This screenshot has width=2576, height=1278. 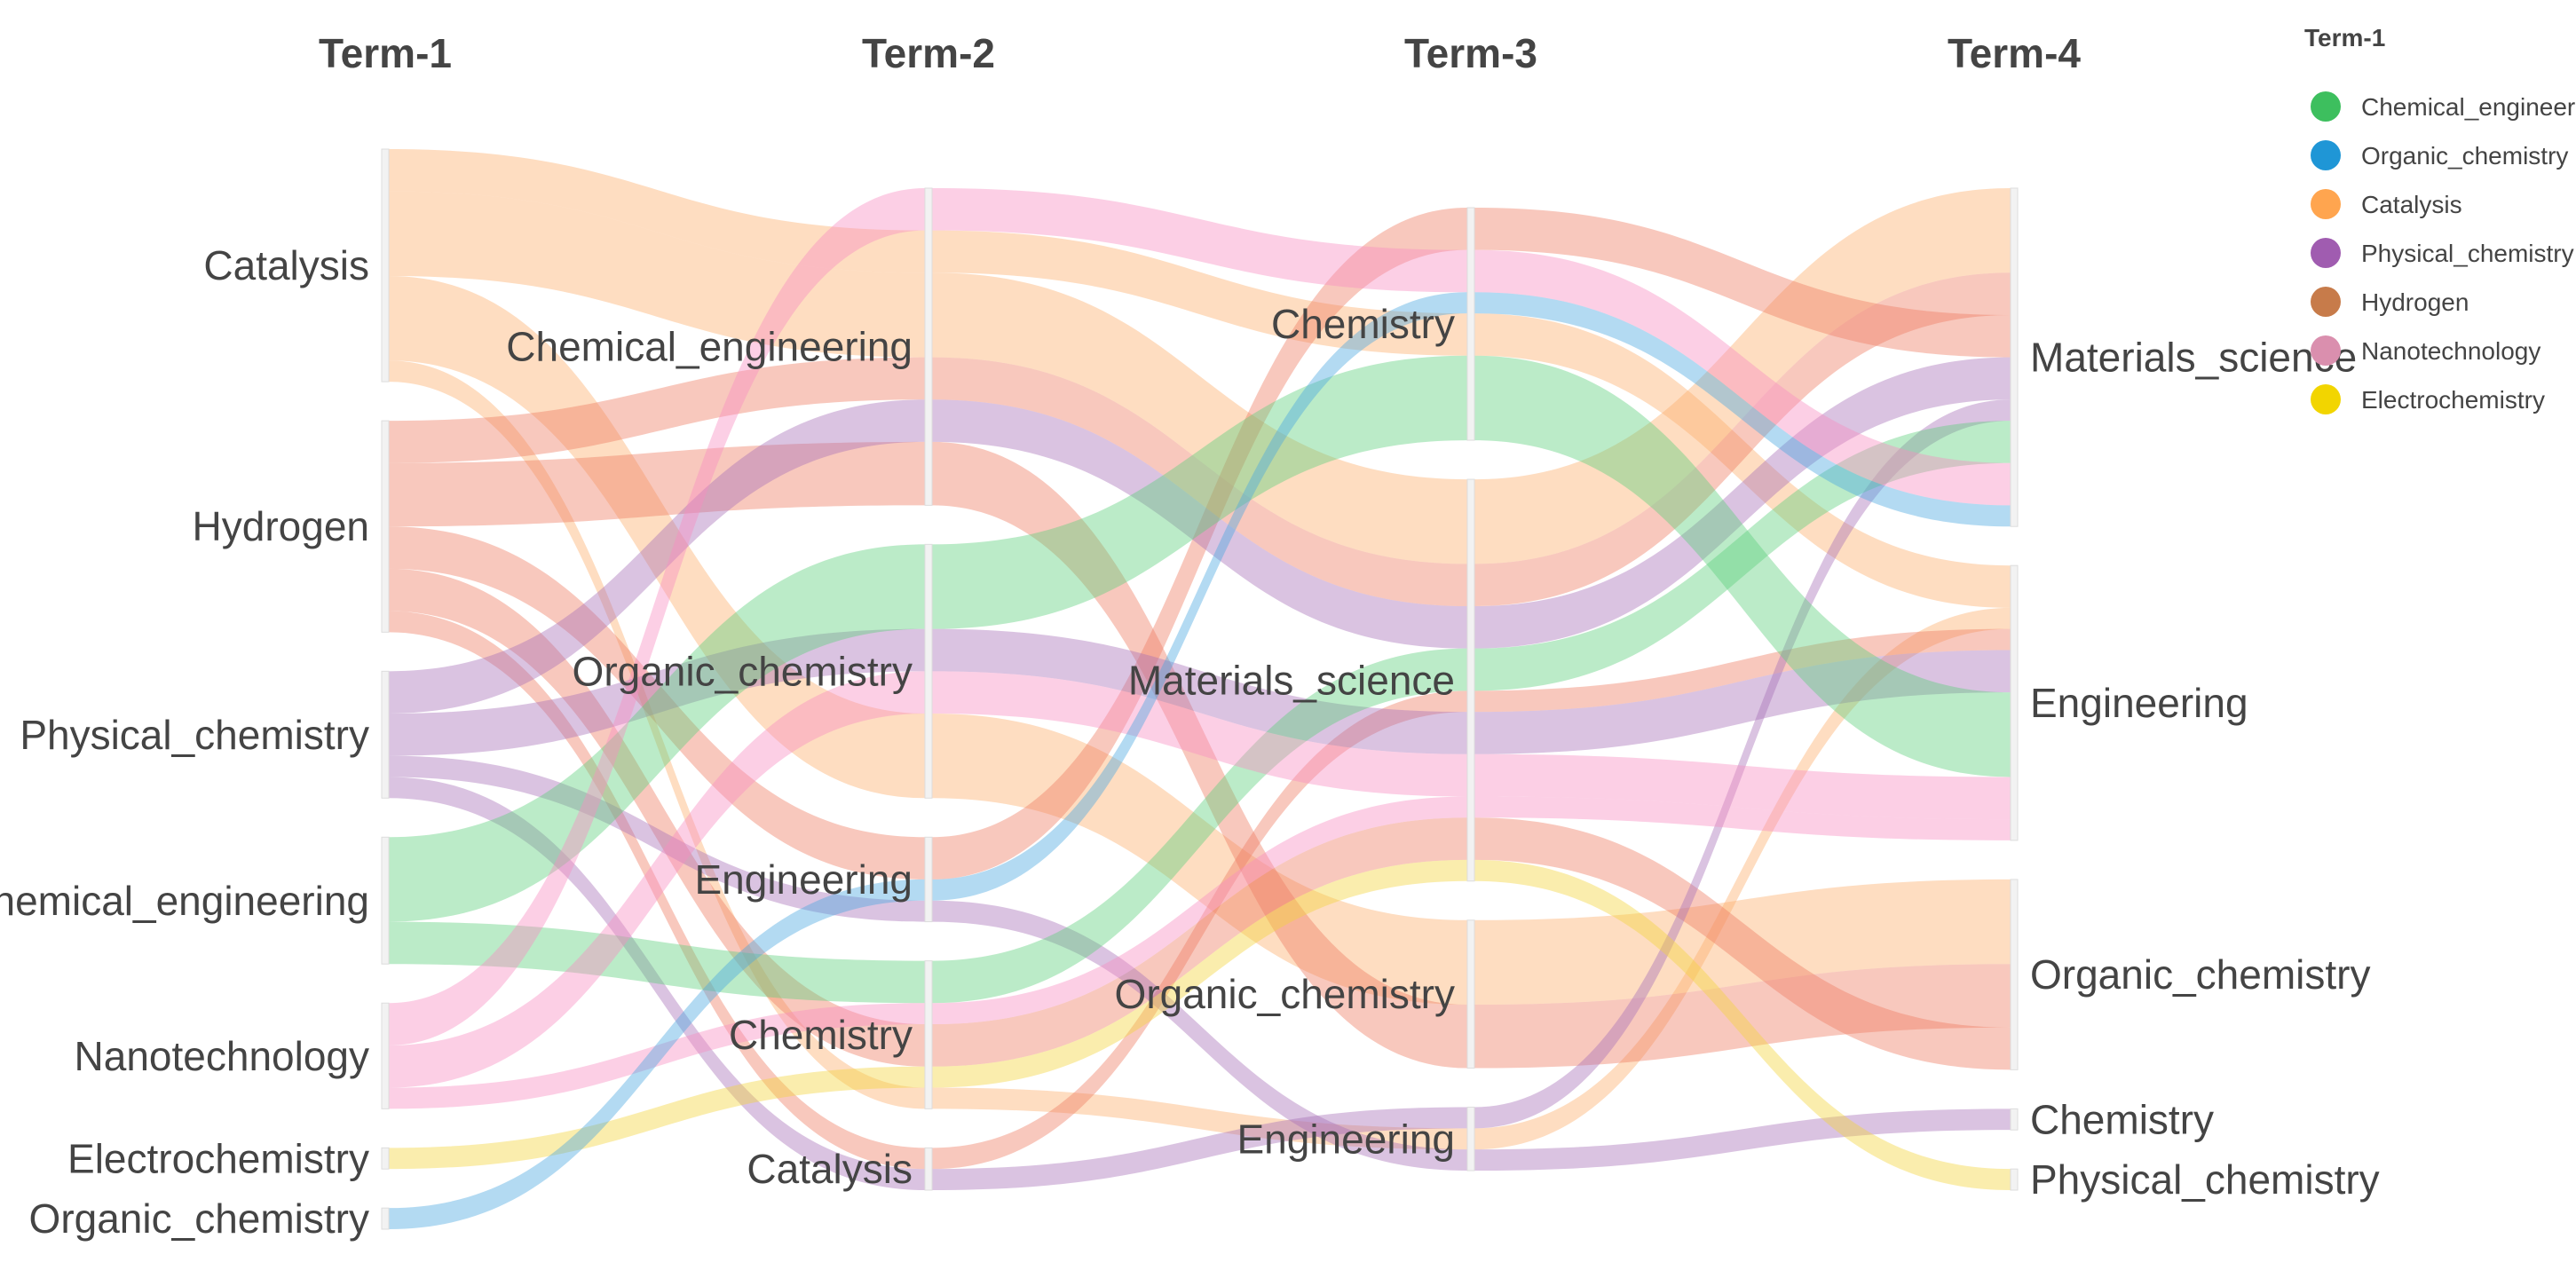 I want to click on flow-hydrogen-hydrogen-to-chemistry, so click(x=657, y=817).